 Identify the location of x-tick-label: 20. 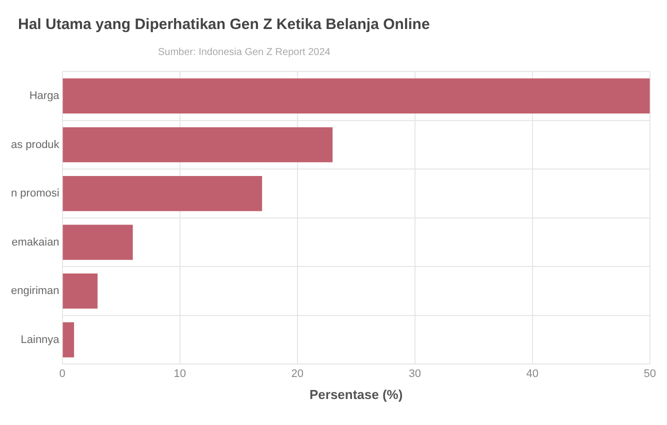
(297, 374).